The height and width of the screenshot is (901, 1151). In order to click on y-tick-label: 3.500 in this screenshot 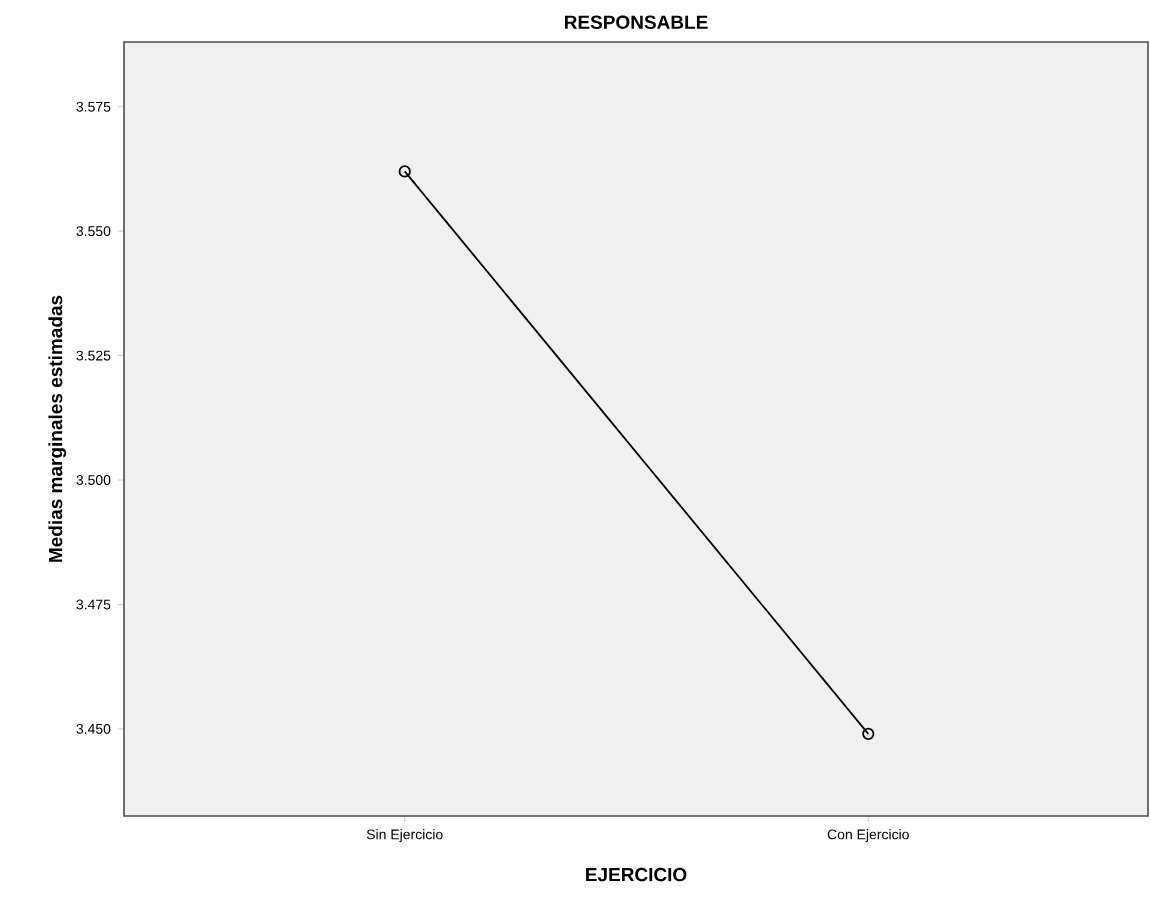, I will do `click(93, 480)`.